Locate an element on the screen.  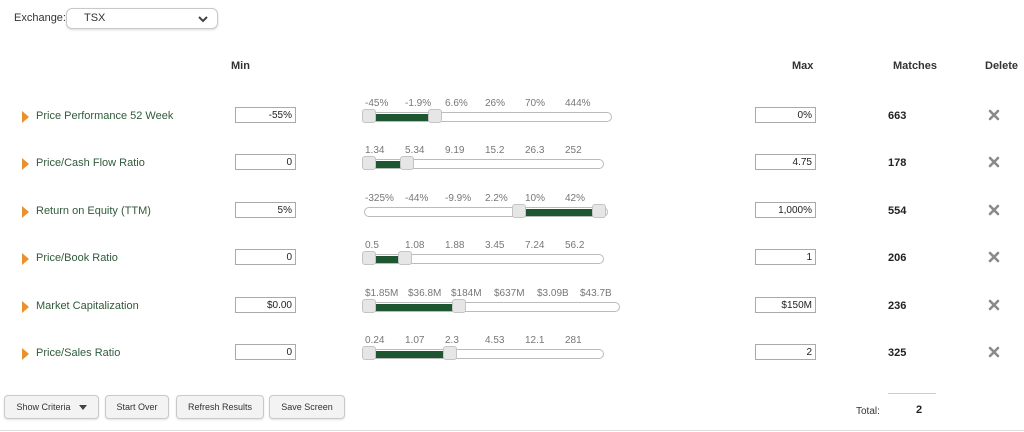
exchange-select: TSX is located at coordinates (142, 18).